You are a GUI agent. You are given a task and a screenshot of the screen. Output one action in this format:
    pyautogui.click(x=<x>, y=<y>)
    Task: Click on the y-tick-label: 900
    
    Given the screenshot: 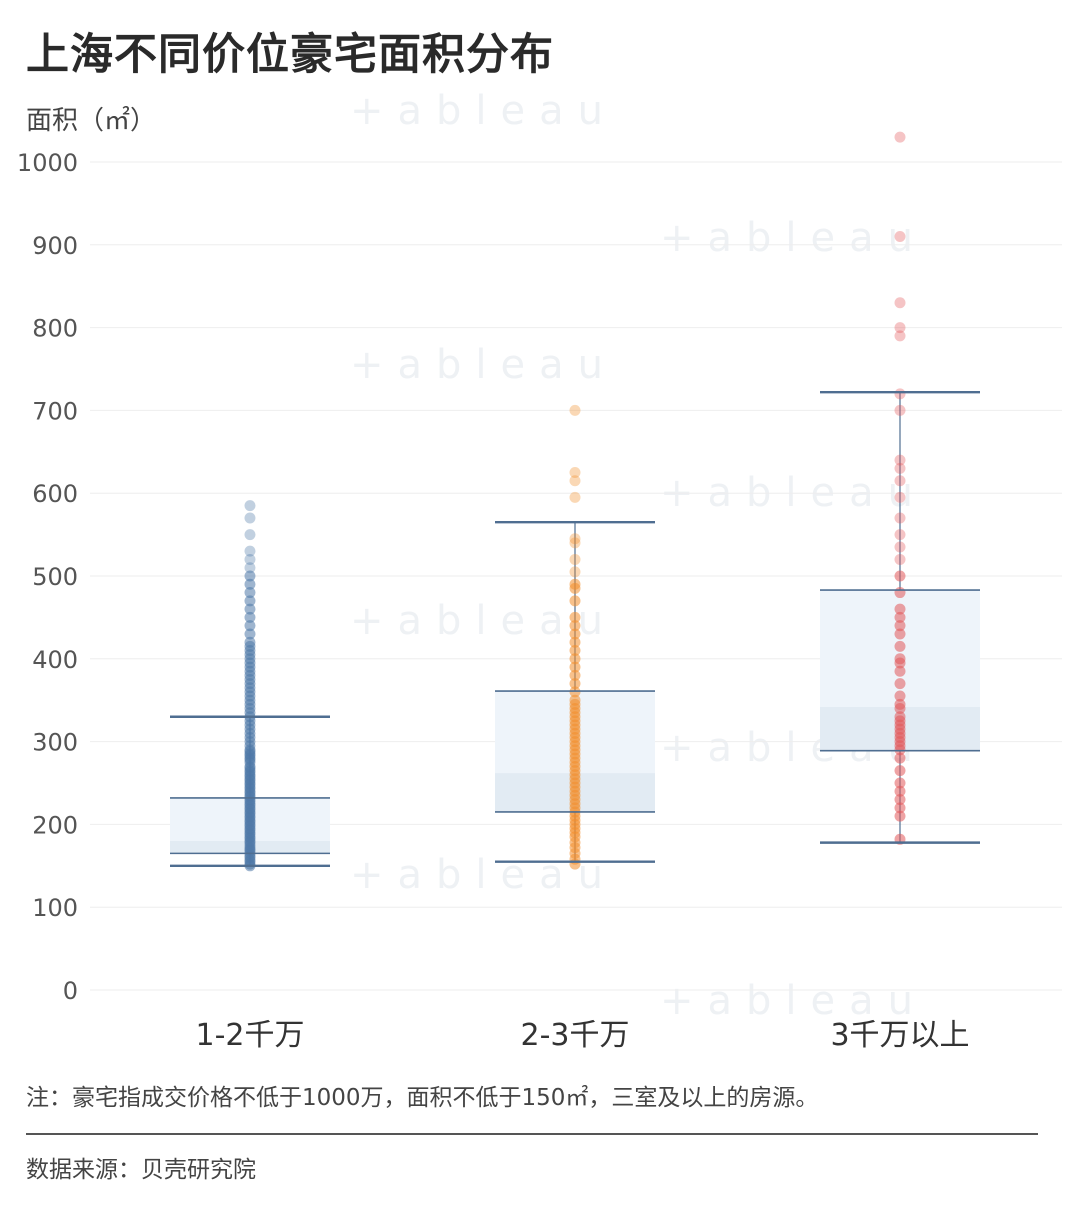 What is the action you would take?
    pyautogui.click(x=55, y=246)
    